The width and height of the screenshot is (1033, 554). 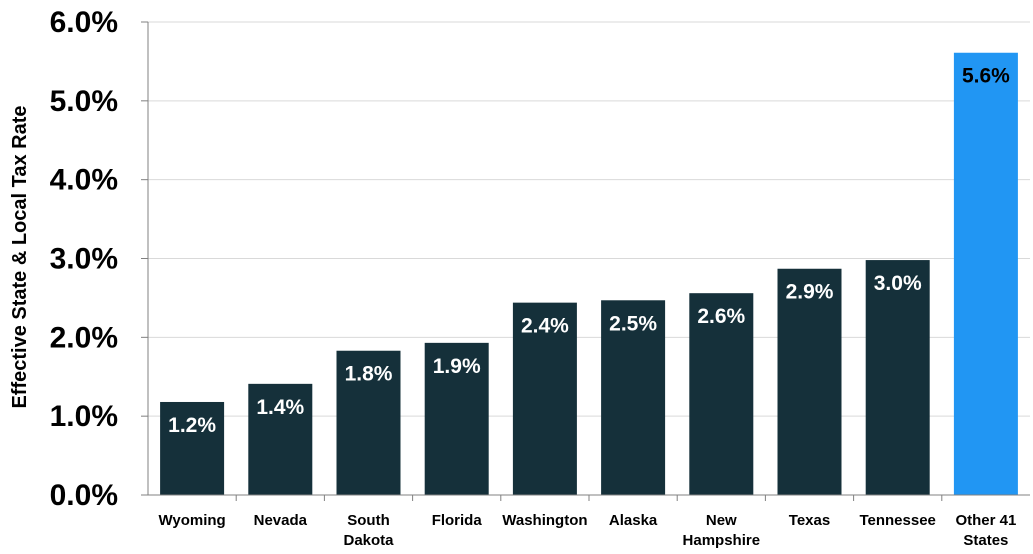 I want to click on y-tick-label: 2.0%, so click(x=84, y=337).